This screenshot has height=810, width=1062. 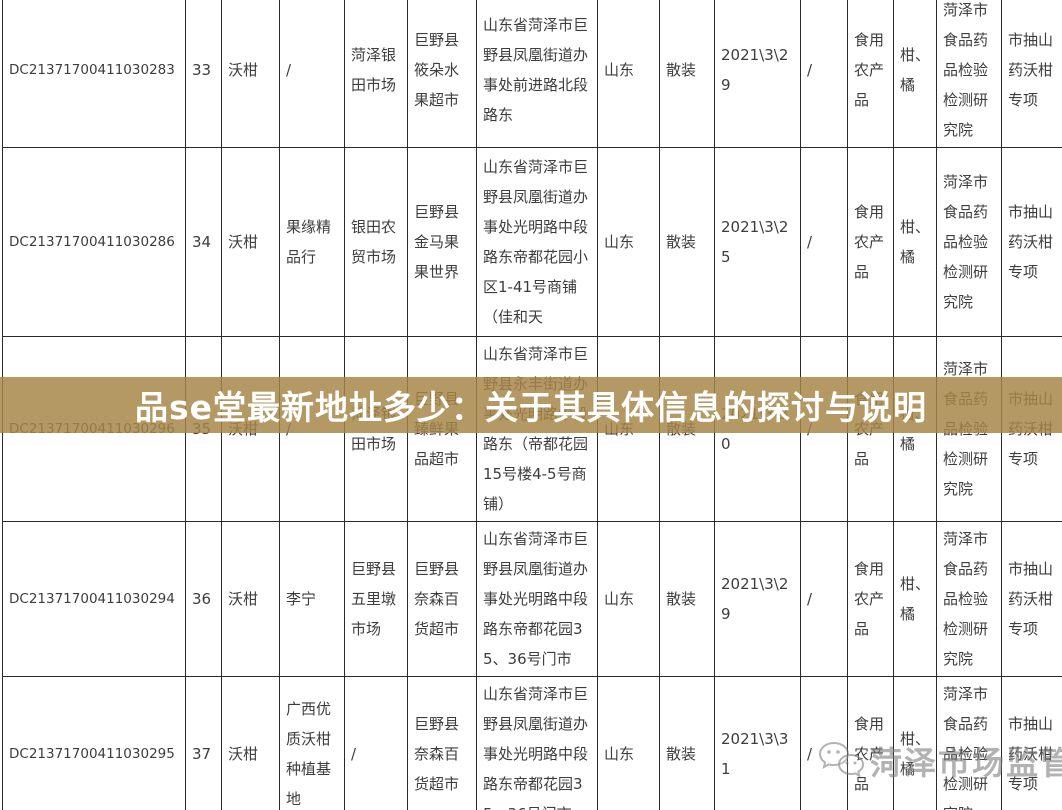 What do you see at coordinates (537, 242) in the screenshot?
I see `cell-seller-address: 山东省菏泽市巨野县凤凰街道办事处光明路中段路东帝都花园小区1-41号商铺（佳和天` at bounding box center [537, 242].